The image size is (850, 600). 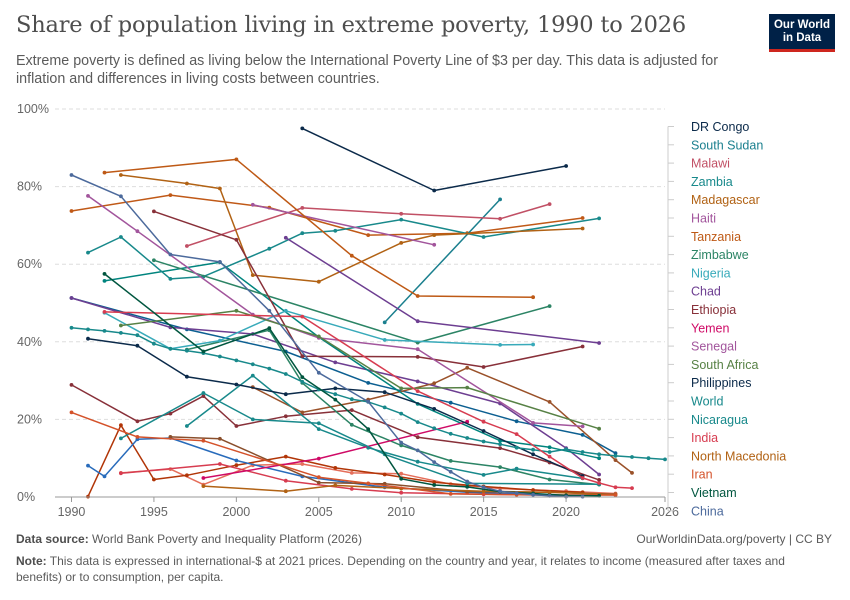 What do you see at coordinates (710, 328) in the screenshot?
I see `legend-label-yemen: Yemen` at bounding box center [710, 328].